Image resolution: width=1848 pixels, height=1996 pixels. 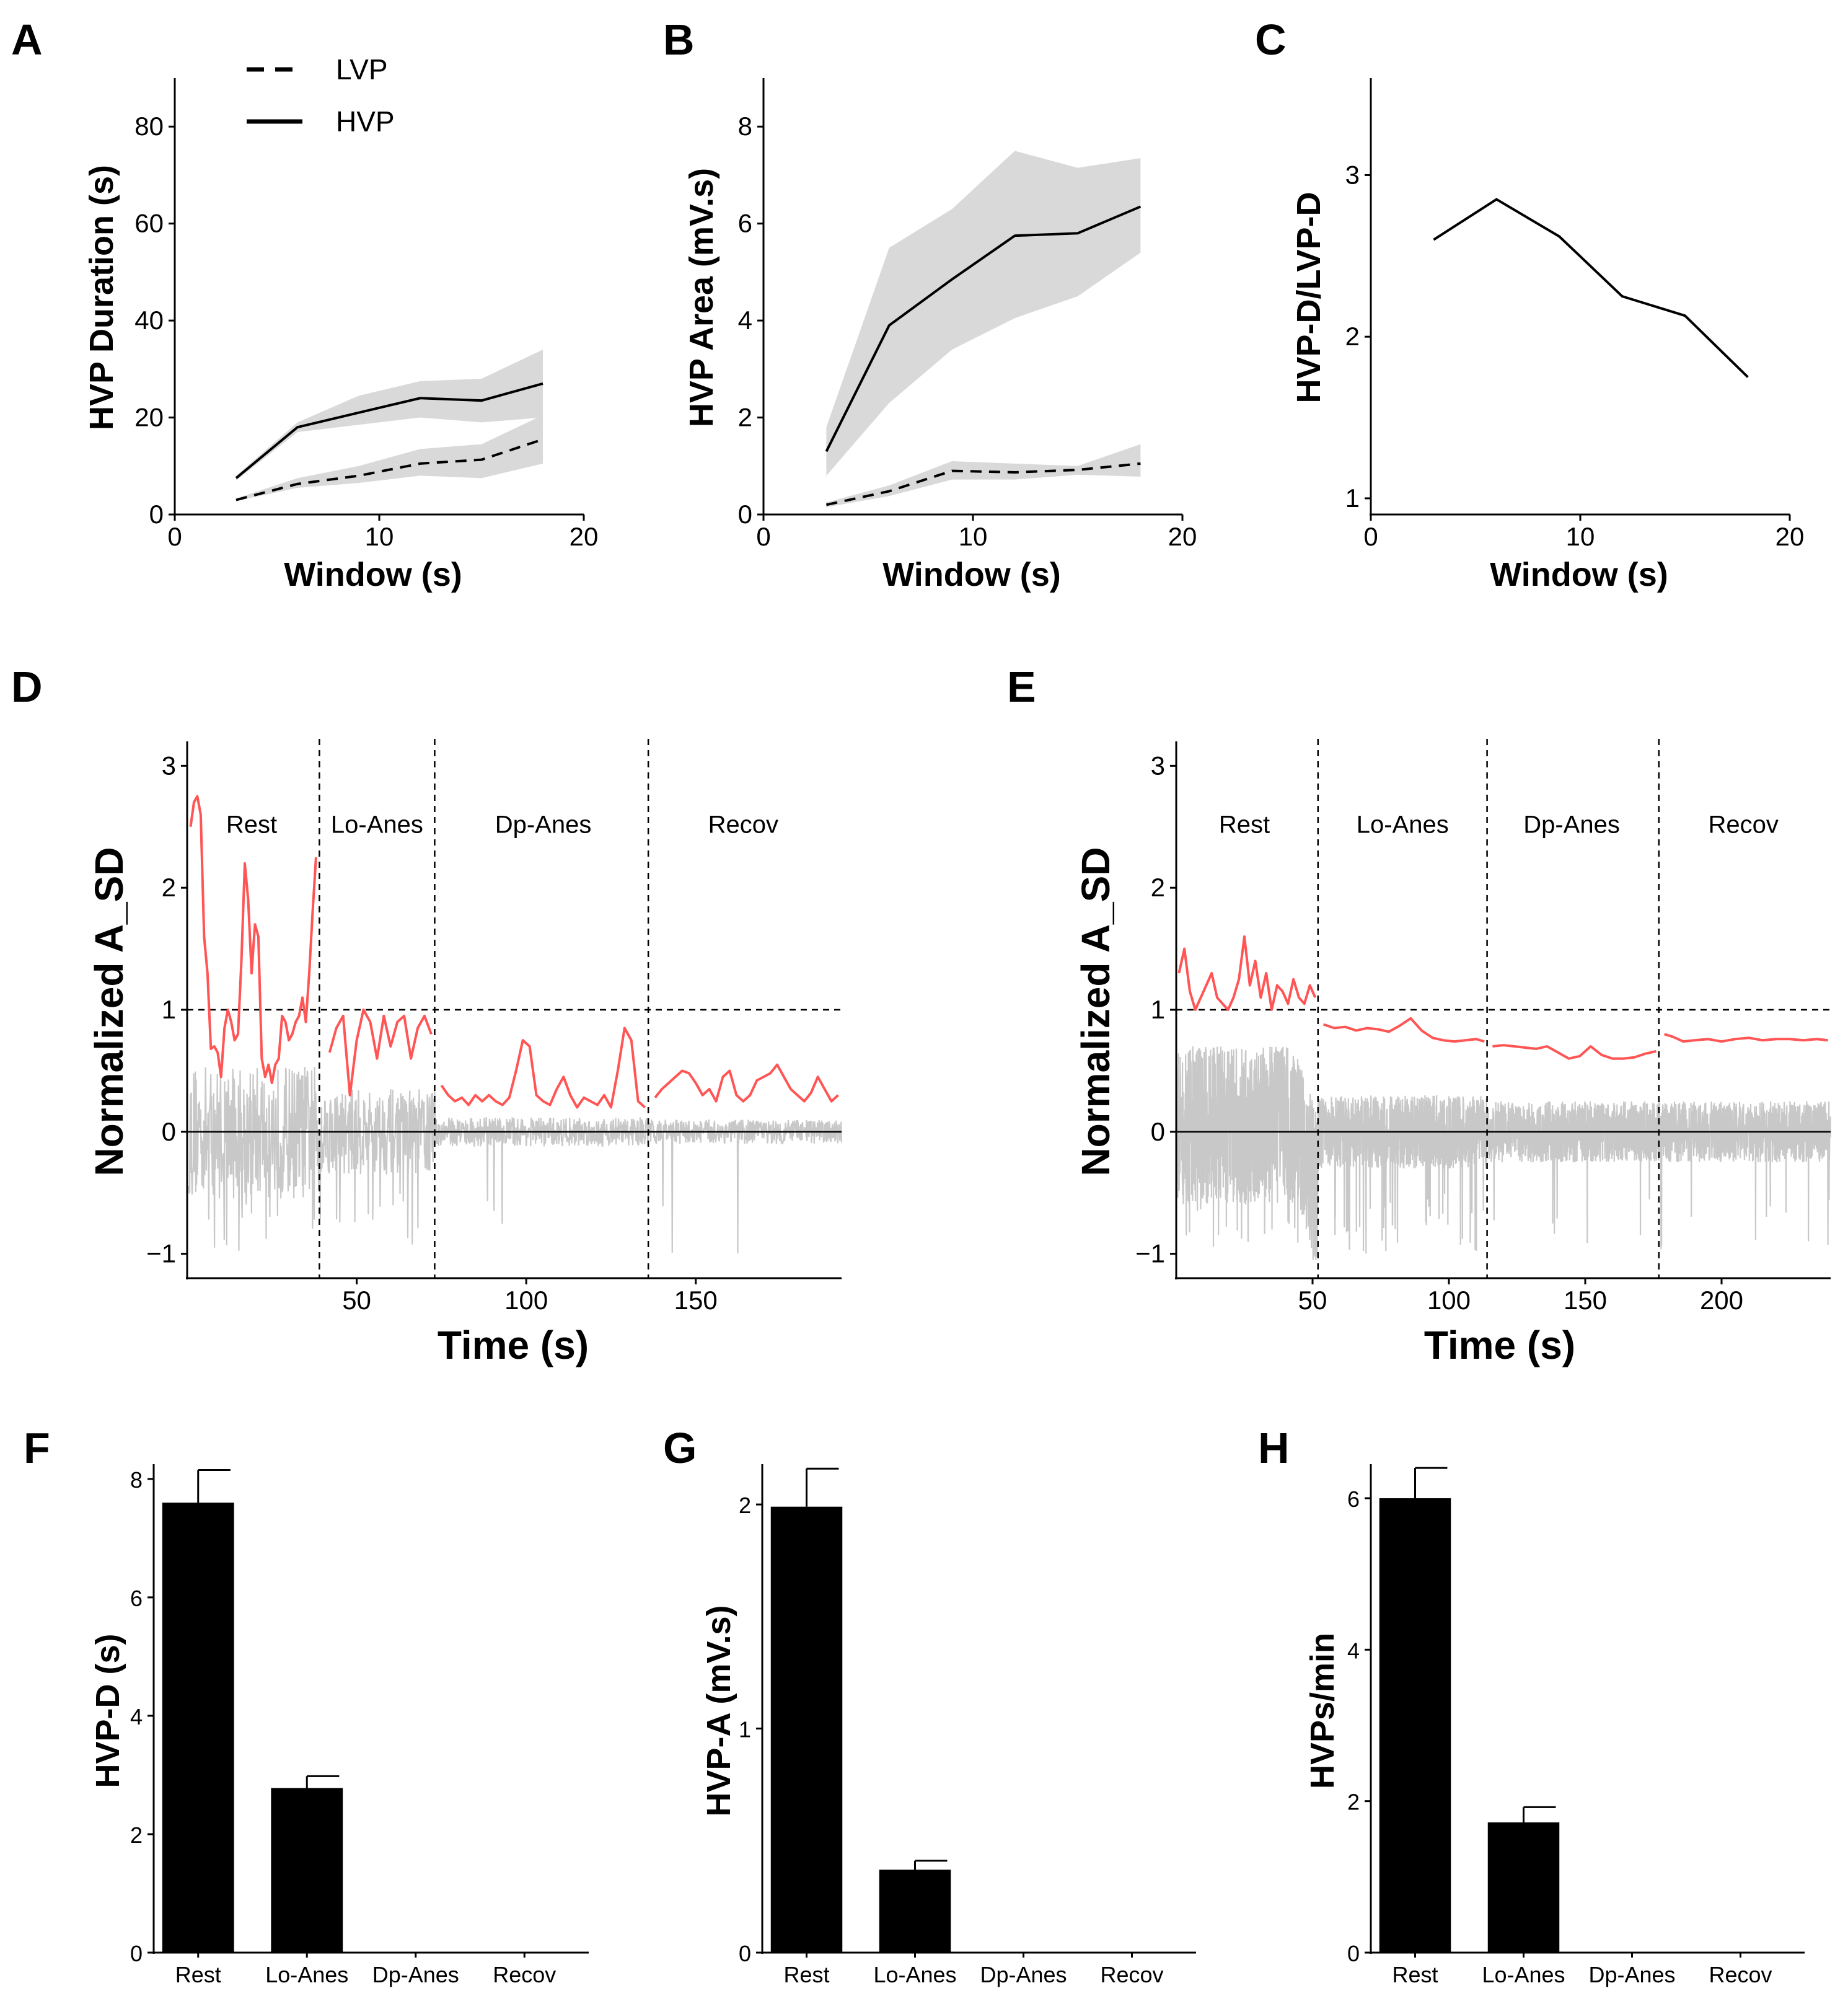 What do you see at coordinates (37, 1448) in the screenshot?
I see `panel-letter-f: F` at bounding box center [37, 1448].